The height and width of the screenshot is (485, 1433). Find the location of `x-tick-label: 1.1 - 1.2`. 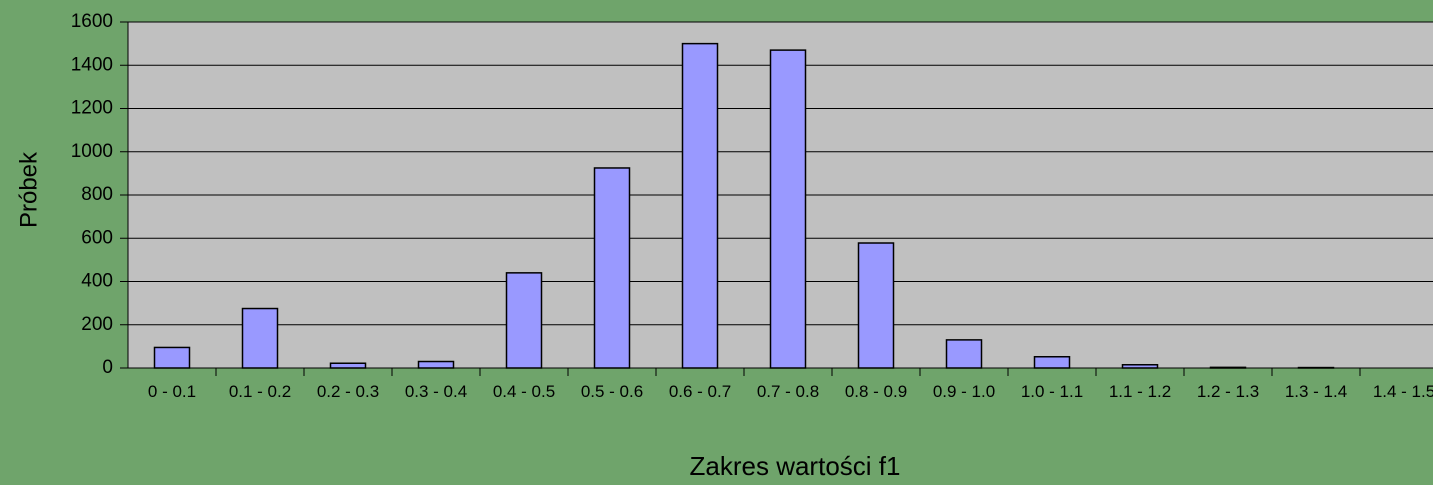

x-tick-label: 1.1 - 1.2 is located at coordinates (1140, 391).